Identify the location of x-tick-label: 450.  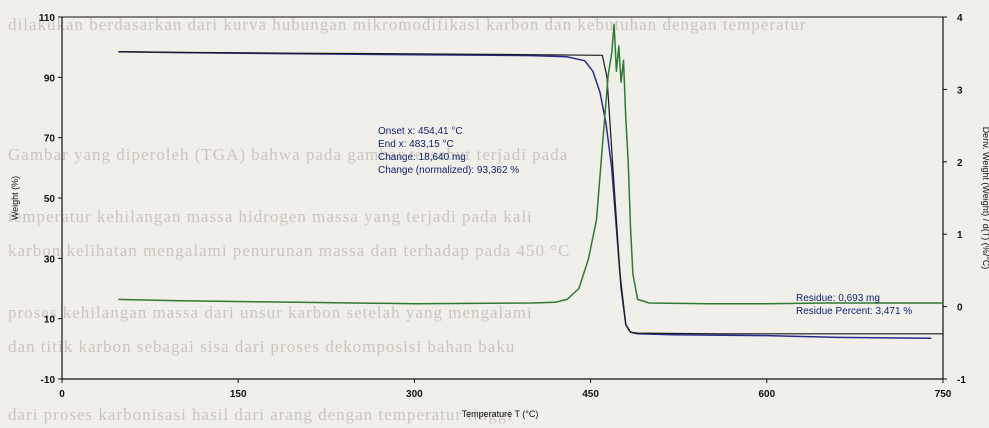
(590, 394).